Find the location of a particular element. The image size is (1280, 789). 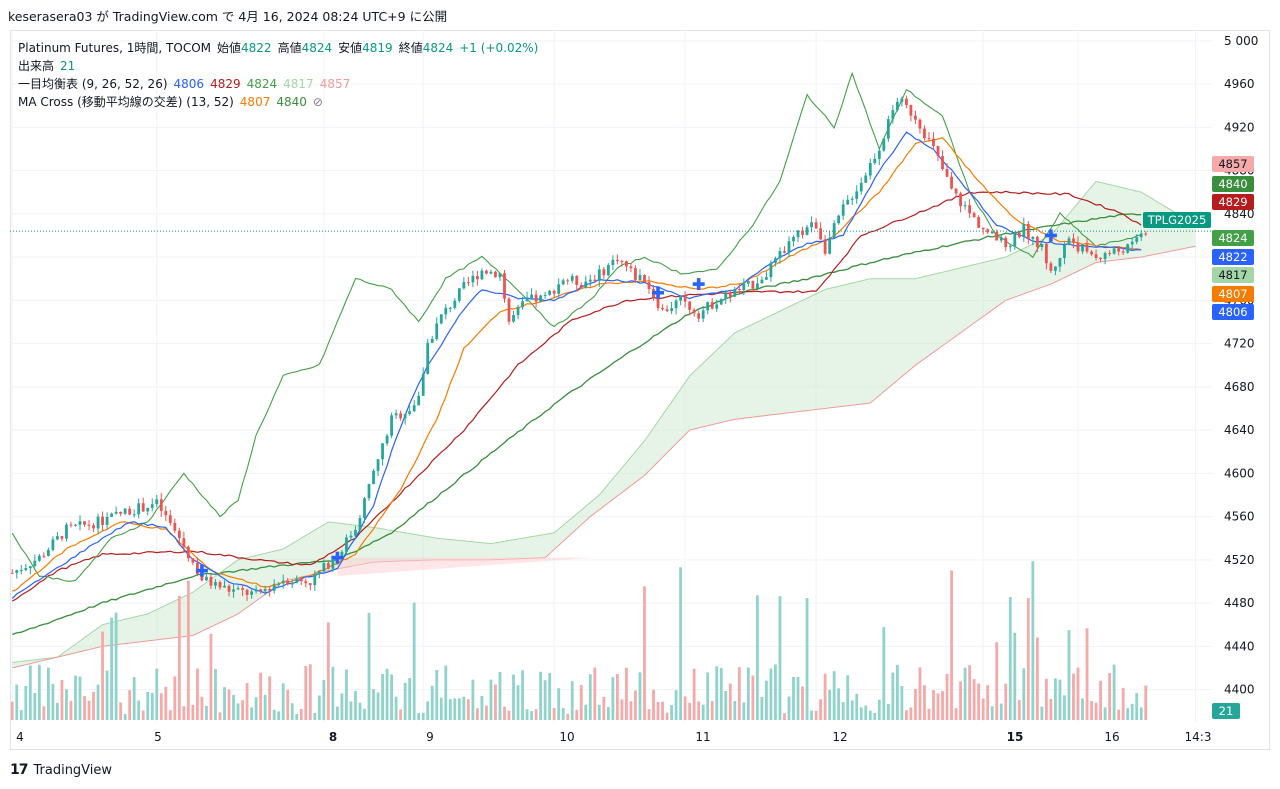

hidden-eye-icon: ⊘ is located at coordinates (317, 102).